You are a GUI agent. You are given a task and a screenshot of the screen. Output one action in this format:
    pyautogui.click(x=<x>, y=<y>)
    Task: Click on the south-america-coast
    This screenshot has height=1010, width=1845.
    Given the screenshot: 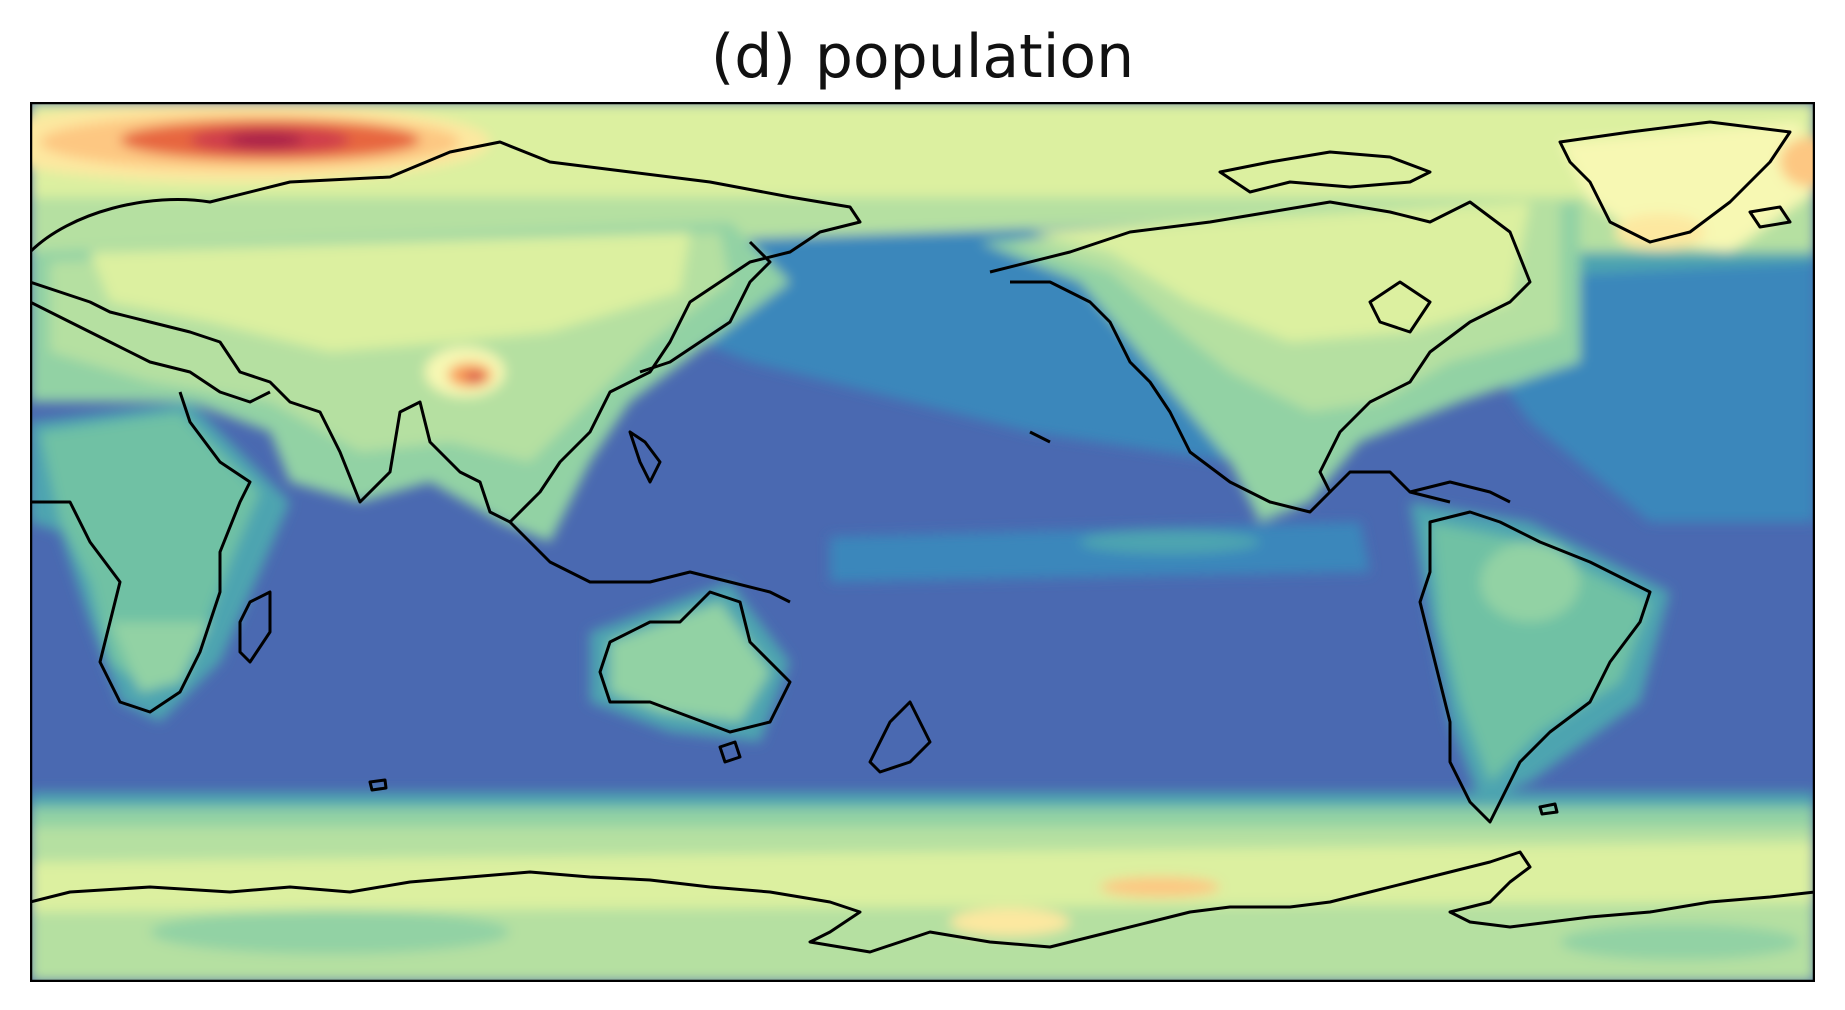 What is the action you would take?
    pyautogui.click(x=1535, y=667)
    